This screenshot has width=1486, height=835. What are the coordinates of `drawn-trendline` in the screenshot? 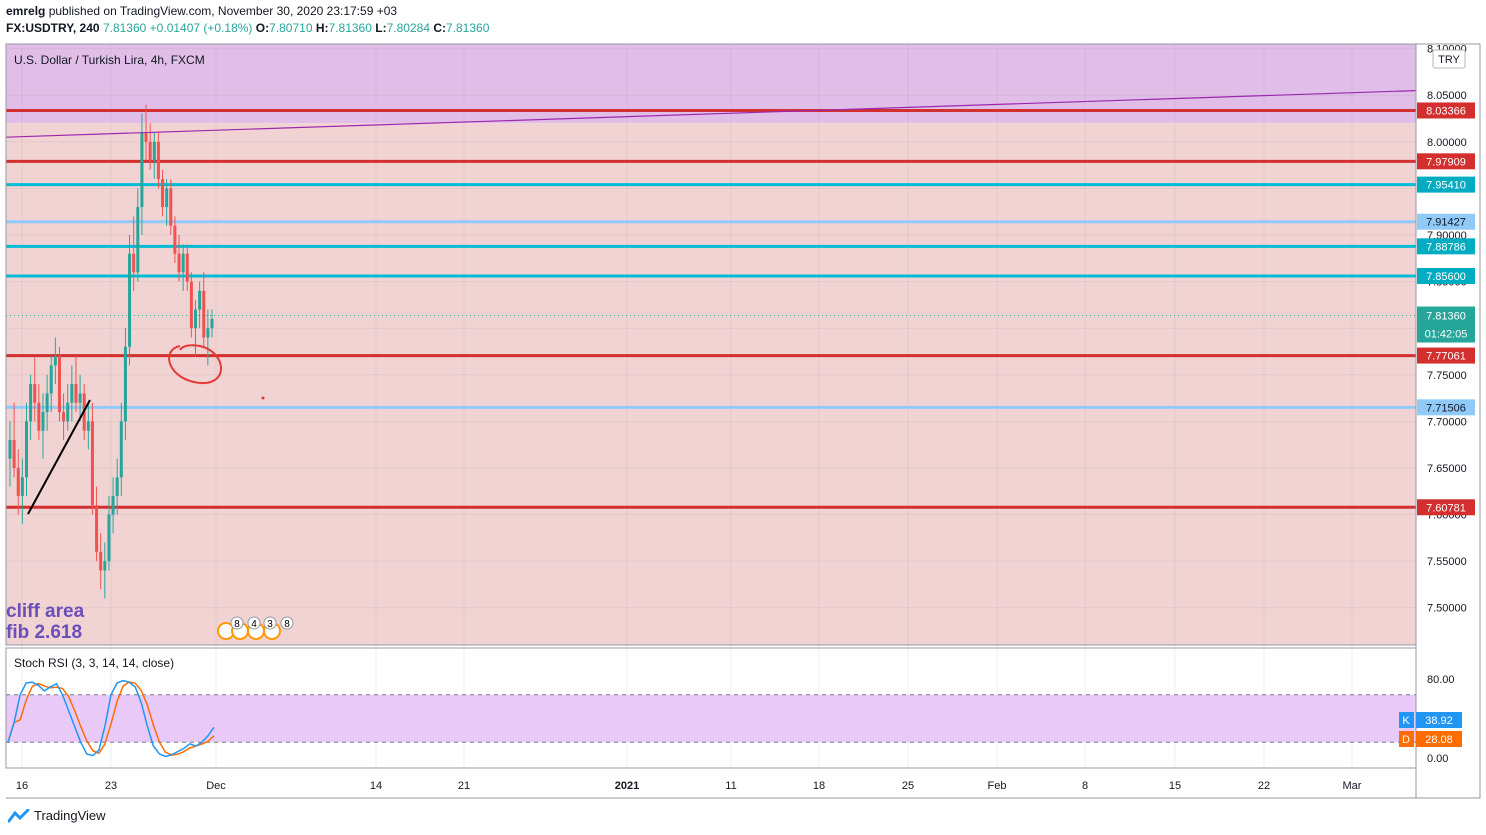 It's located at (59, 457).